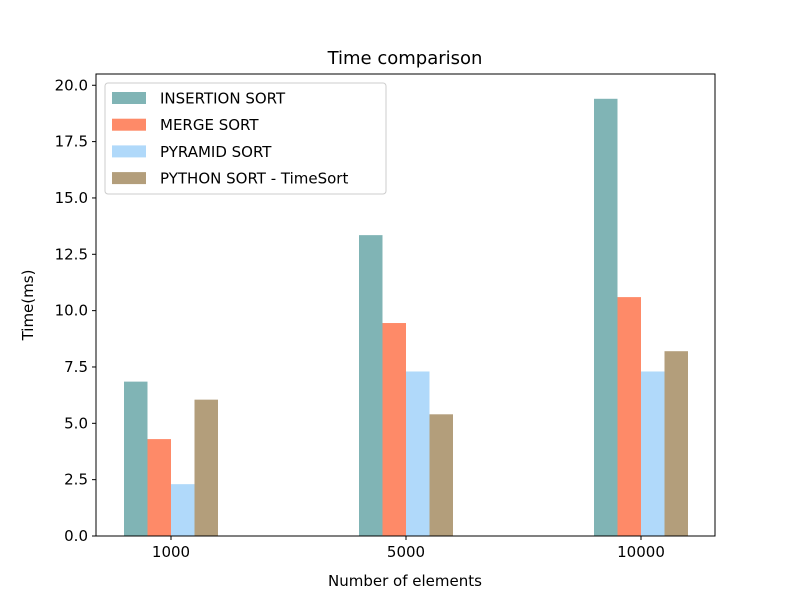 This screenshot has width=789, height=597. I want to click on y-tick-label: 7.5, so click(76, 367).